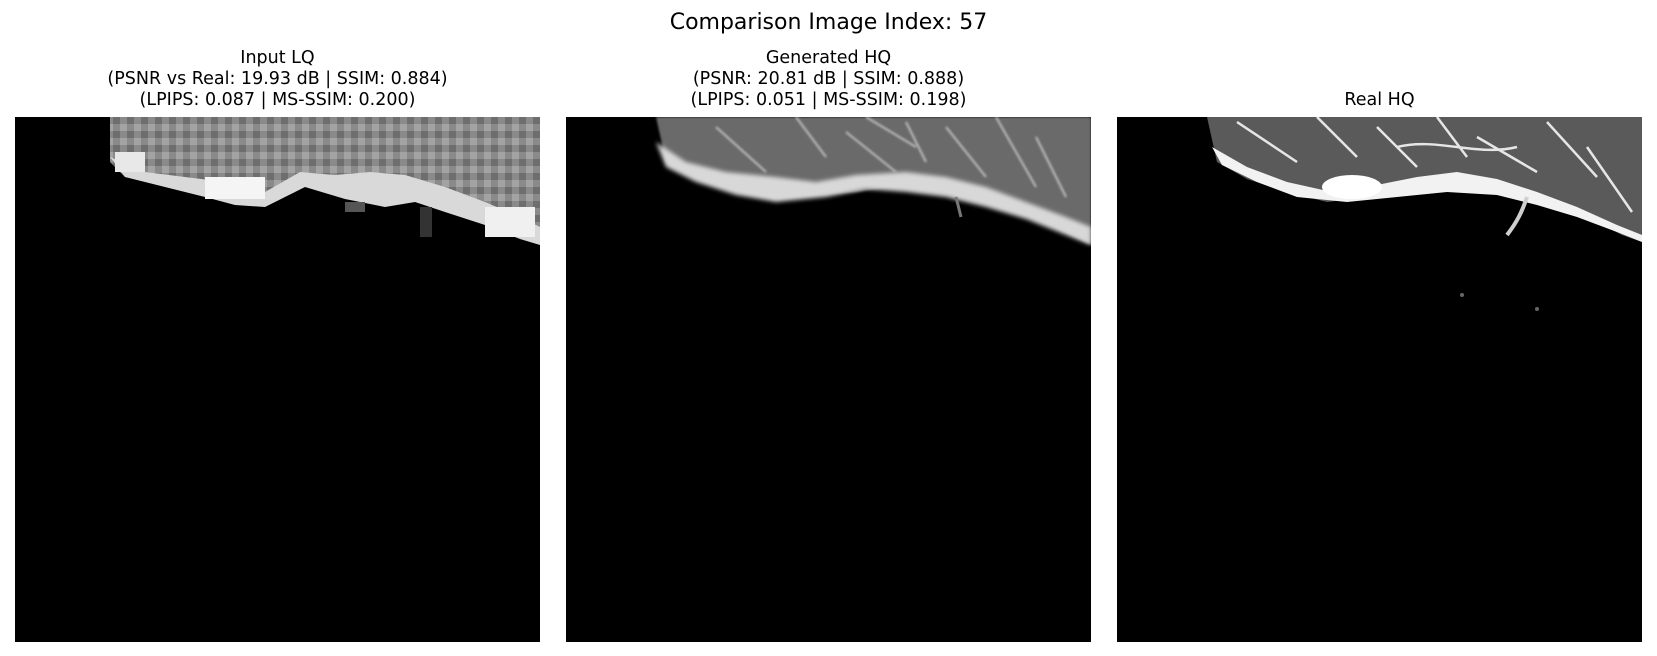  I want to click on panel-title-block: Real HQ, so click(1379, 78).